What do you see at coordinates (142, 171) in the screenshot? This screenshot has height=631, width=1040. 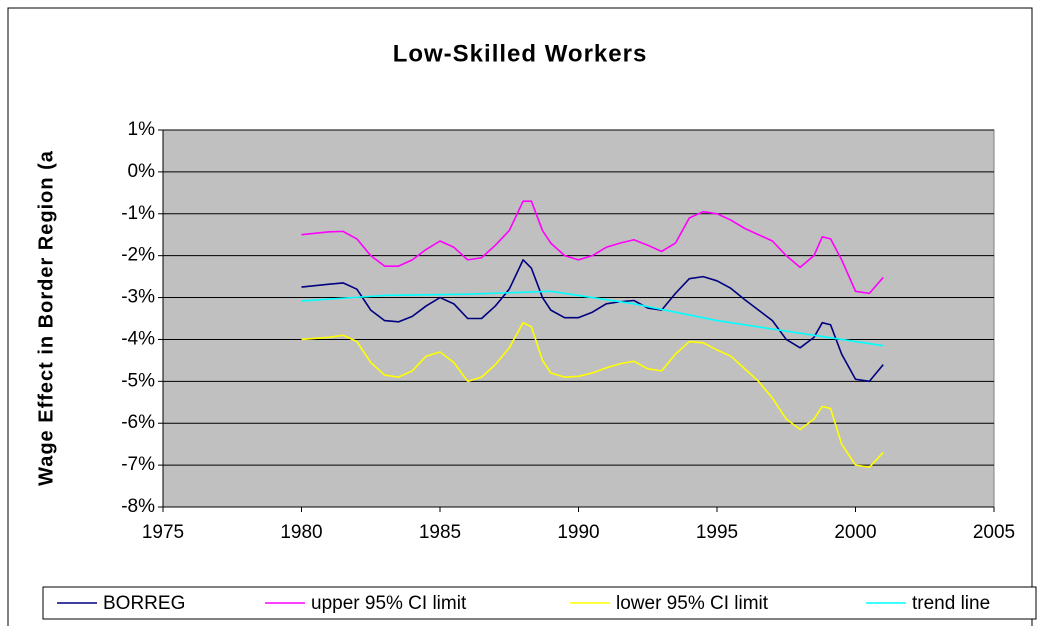 I see `y-tick-label: 0%` at bounding box center [142, 171].